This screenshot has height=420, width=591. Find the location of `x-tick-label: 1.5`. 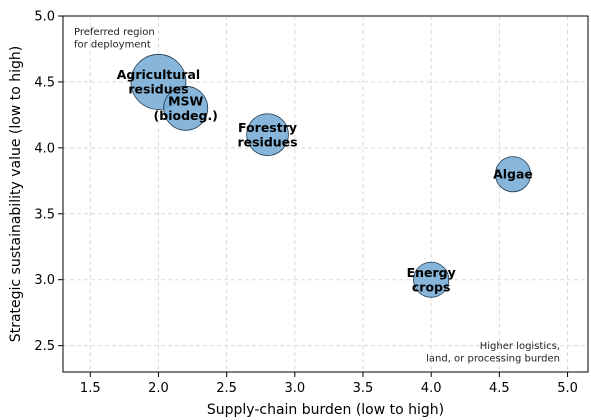

x-tick-label: 1.5 is located at coordinates (90, 388).